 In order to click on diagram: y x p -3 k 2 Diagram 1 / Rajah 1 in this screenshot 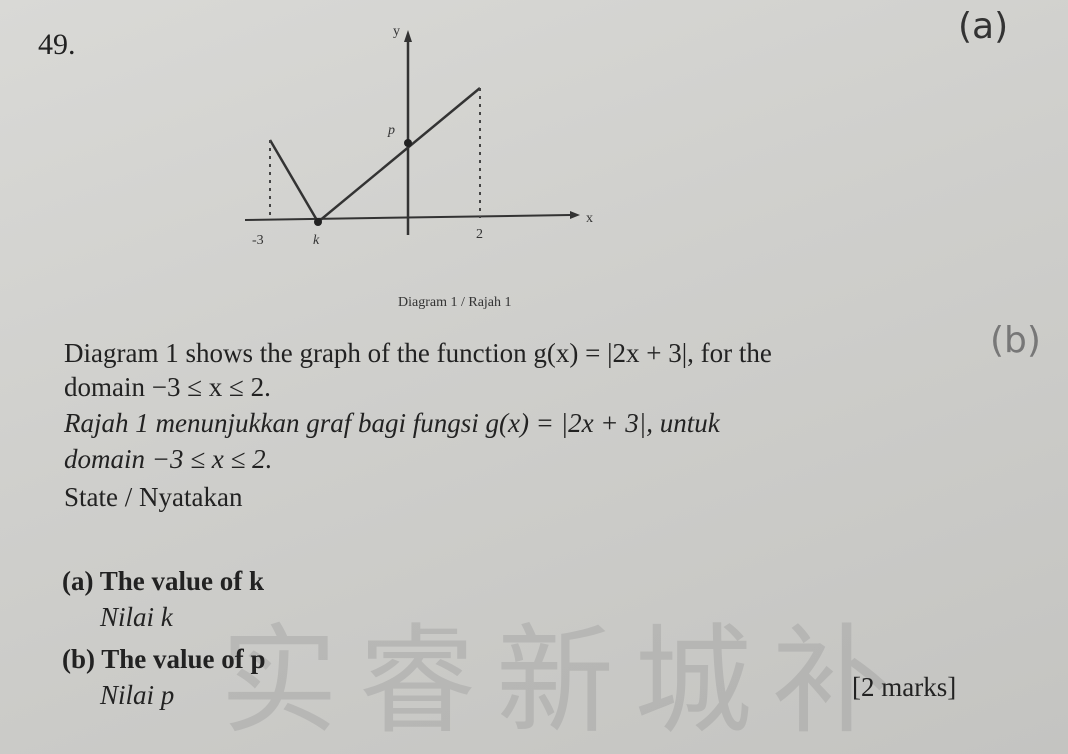, I will do `click(418, 167)`.